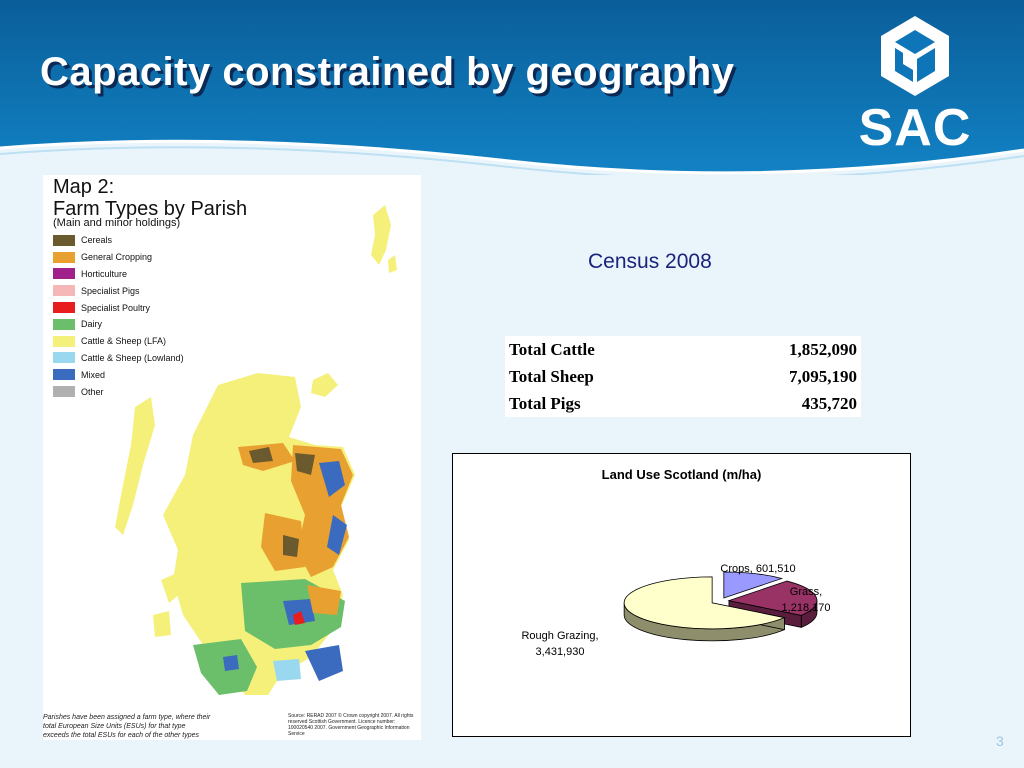 This screenshot has width=1024, height=768. I want to click on pie-label-crops-text: Crops, 601,510, so click(758, 569).